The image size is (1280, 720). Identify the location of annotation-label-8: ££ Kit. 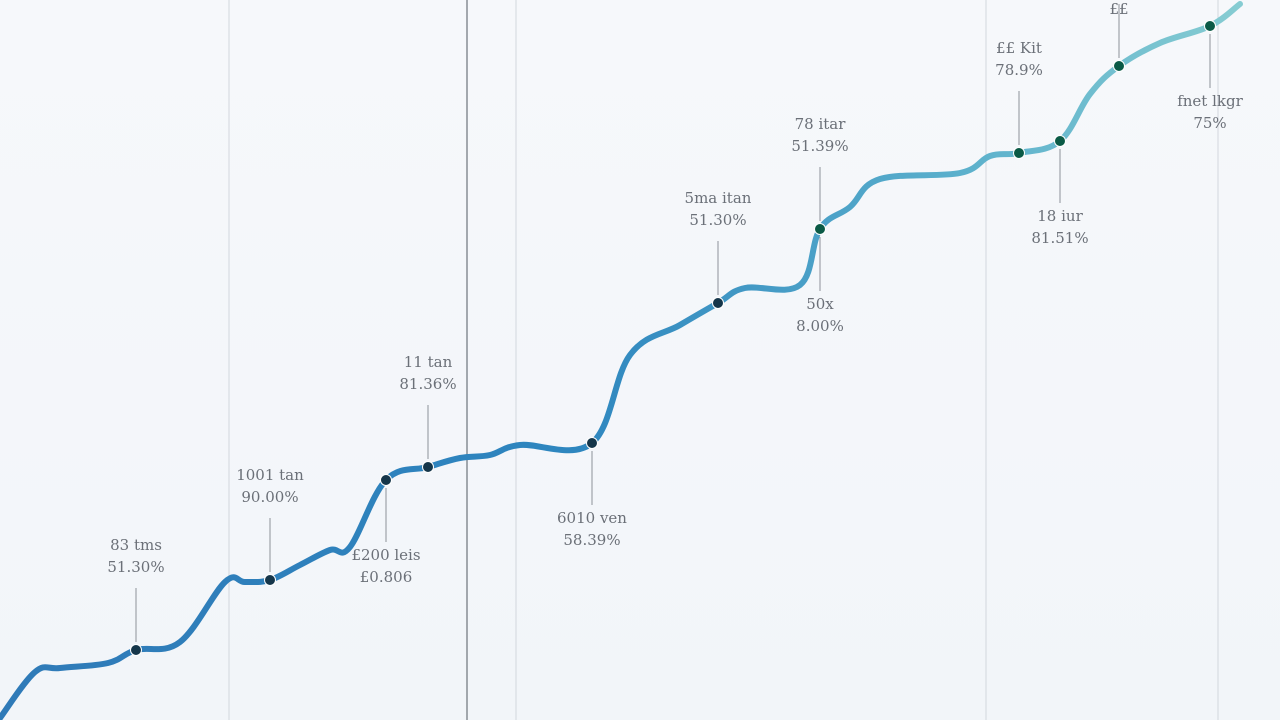
(1019, 48).